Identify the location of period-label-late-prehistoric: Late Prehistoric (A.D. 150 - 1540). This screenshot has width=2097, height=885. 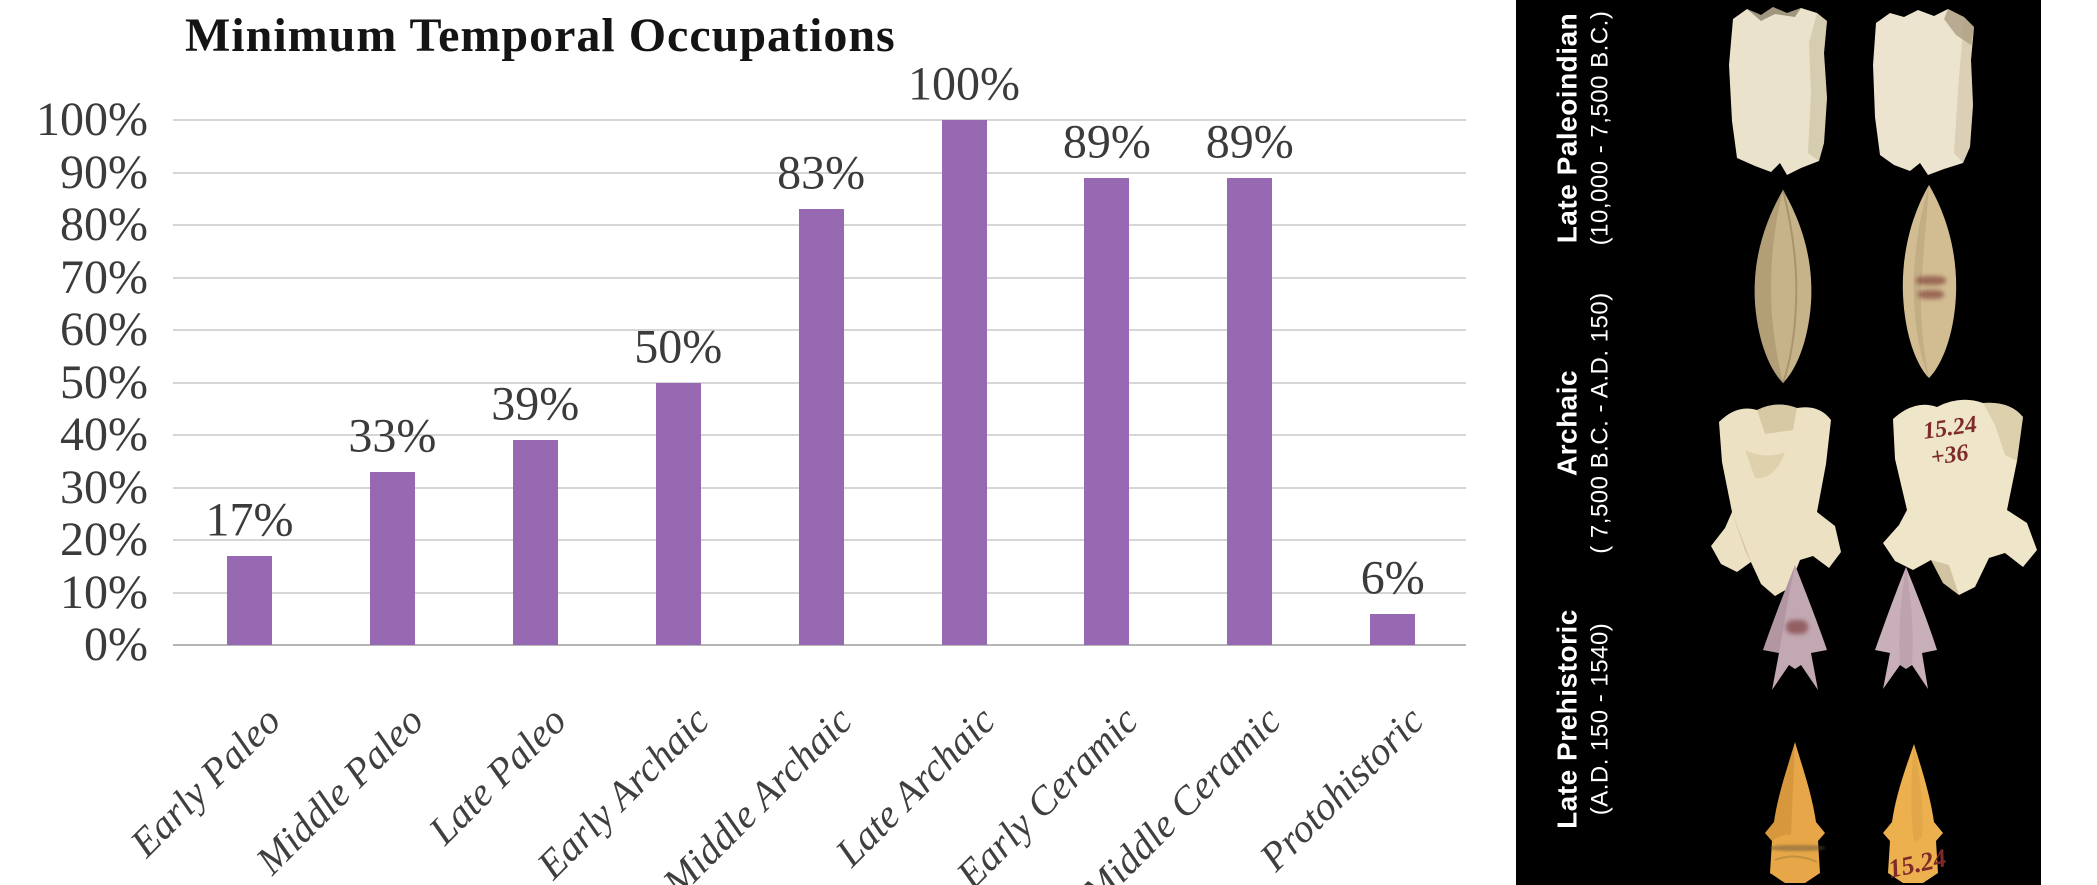
(1583, 719).